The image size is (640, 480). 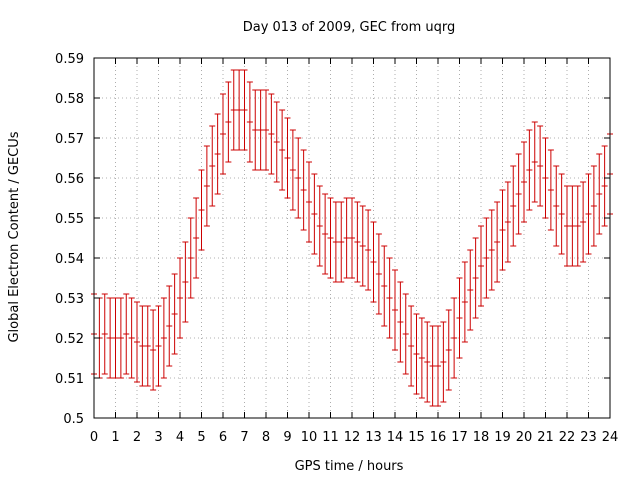 What do you see at coordinates (69, 179) in the screenshot?
I see `y-tick-label: 0.56` at bounding box center [69, 179].